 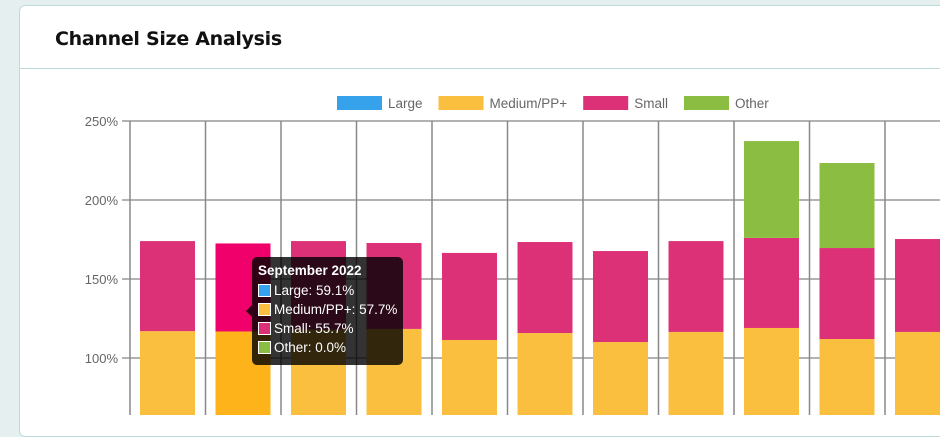 I want to click on tooltip-row-small: Small: 55.7%, so click(x=330, y=328).